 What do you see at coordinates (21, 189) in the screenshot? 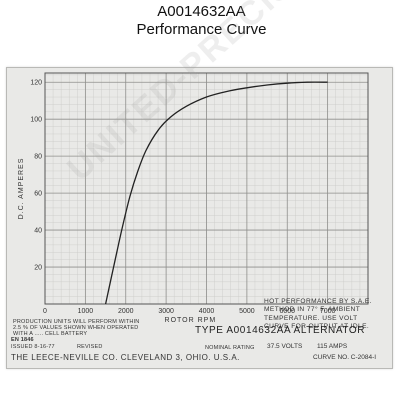
I see `y-axis-label: D.C. AMPERES` at bounding box center [21, 189].